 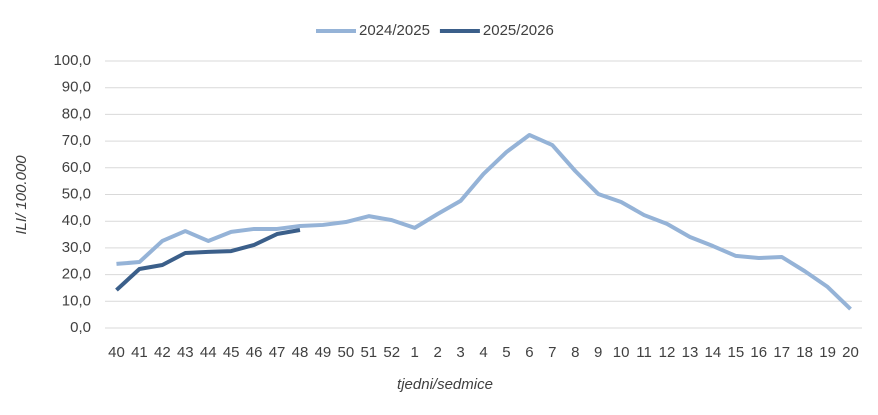 What do you see at coordinates (76, 274) in the screenshot?
I see `y-tick-label: 20,0` at bounding box center [76, 274].